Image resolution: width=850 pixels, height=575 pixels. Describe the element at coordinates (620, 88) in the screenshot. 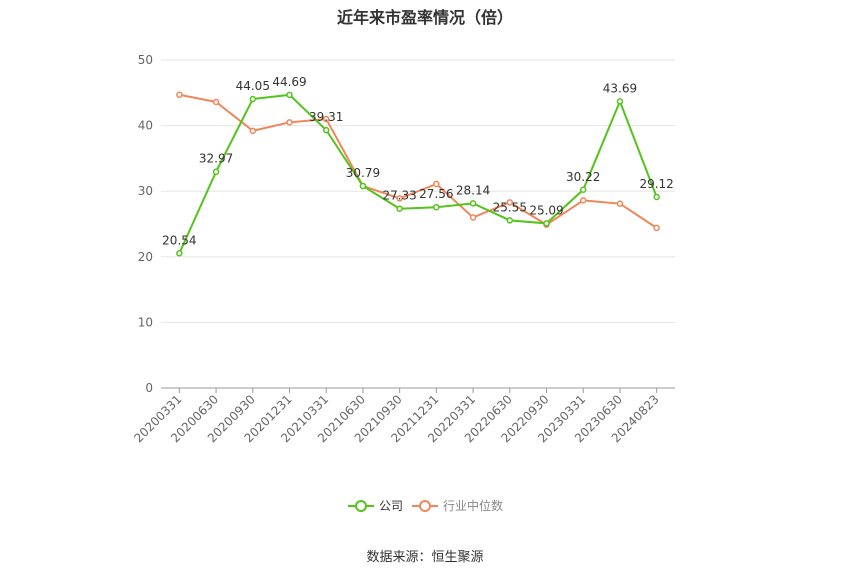

I see `data-label: 43.69` at that location.